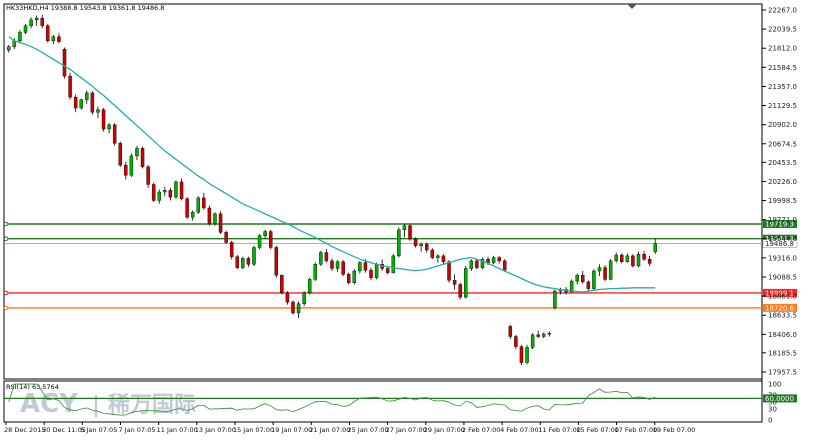 This screenshot has width=818, height=440. What do you see at coordinates (782, 220) in the screenshot?
I see `price-tick-label: 19771.0` at bounding box center [782, 220].